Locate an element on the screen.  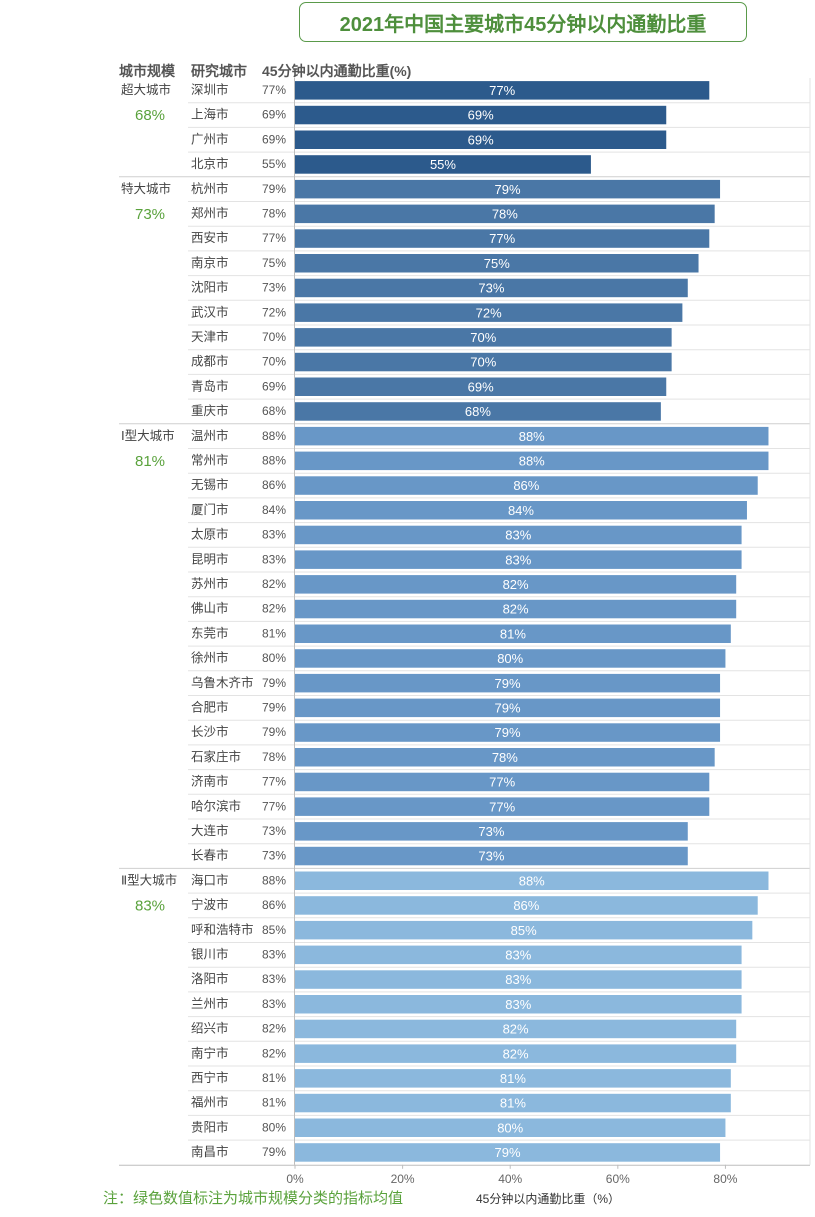
x-tick-label: 80% is located at coordinates (725, 1179).